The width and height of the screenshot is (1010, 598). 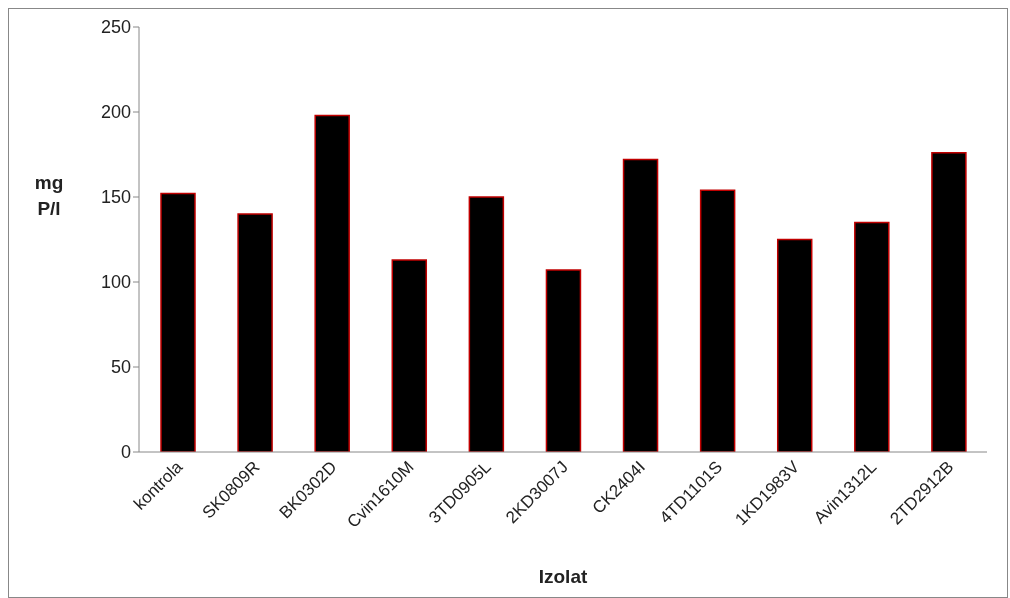 What do you see at coordinates (115, 27) in the screenshot?
I see `y-tick-label: 250` at bounding box center [115, 27].